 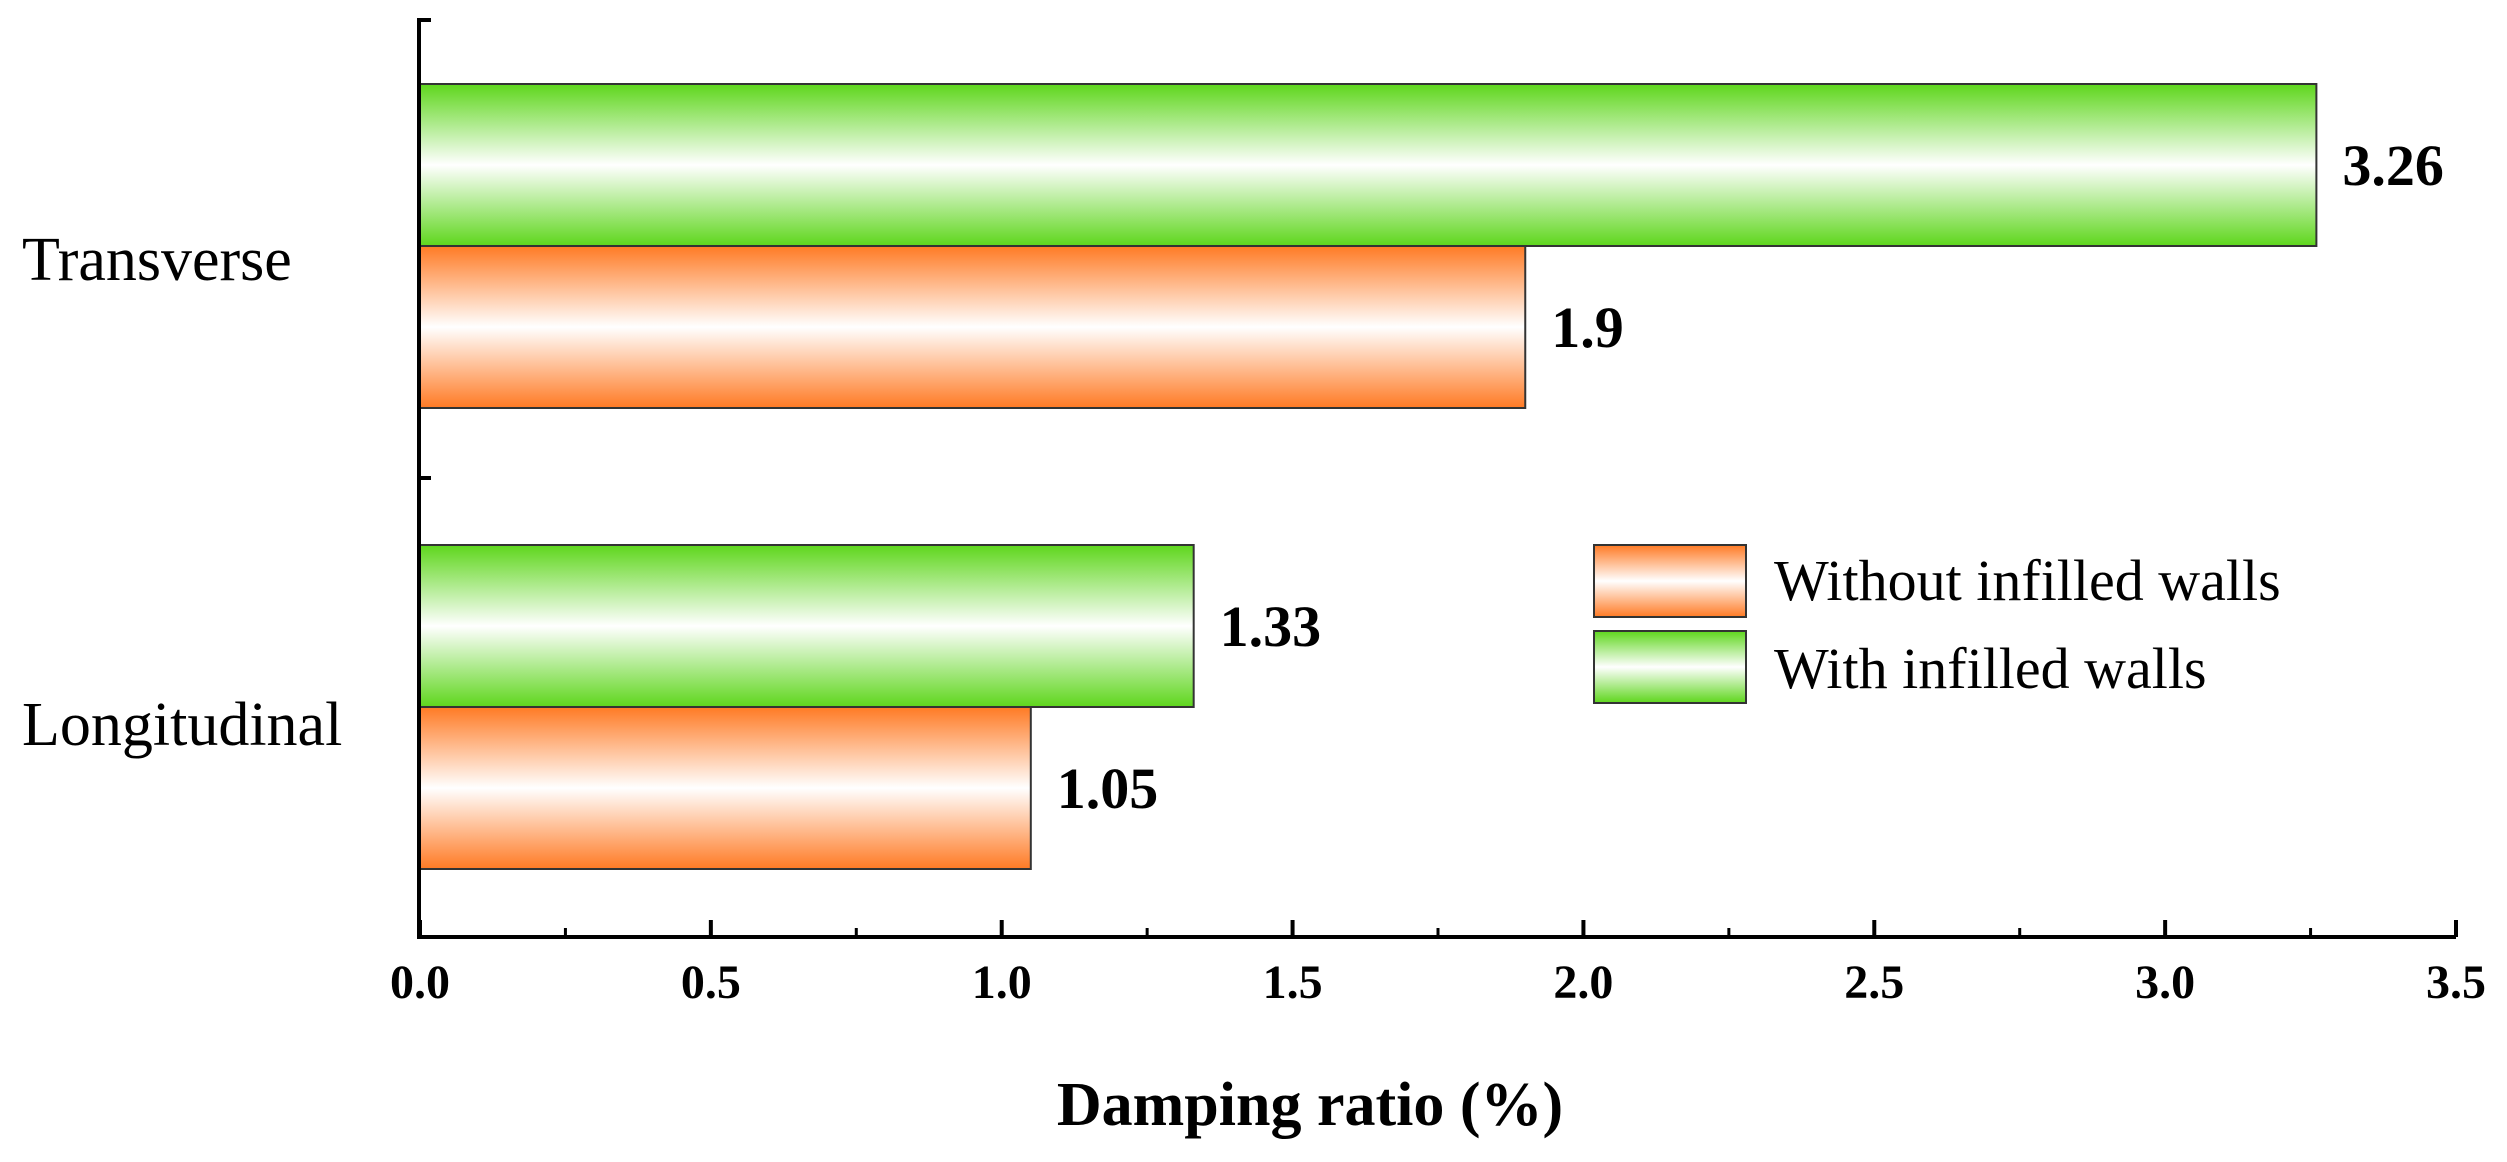 I want to click on value-label-transverse-without: 1.9, so click(x=1587, y=327).